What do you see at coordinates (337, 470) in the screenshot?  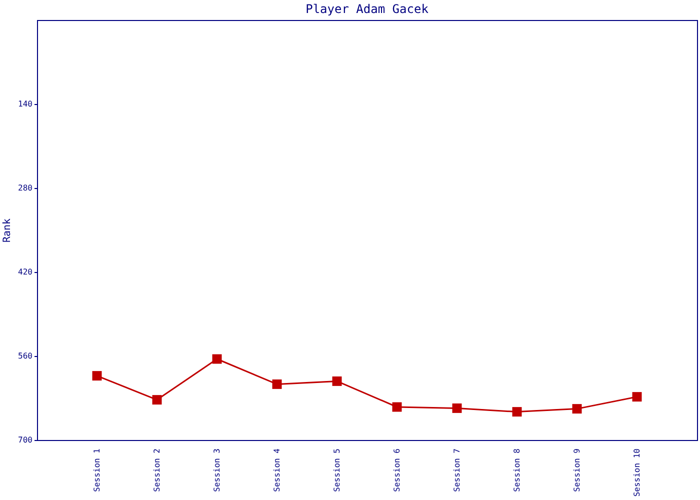 I see `x-tick-label: Session 5` at bounding box center [337, 470].